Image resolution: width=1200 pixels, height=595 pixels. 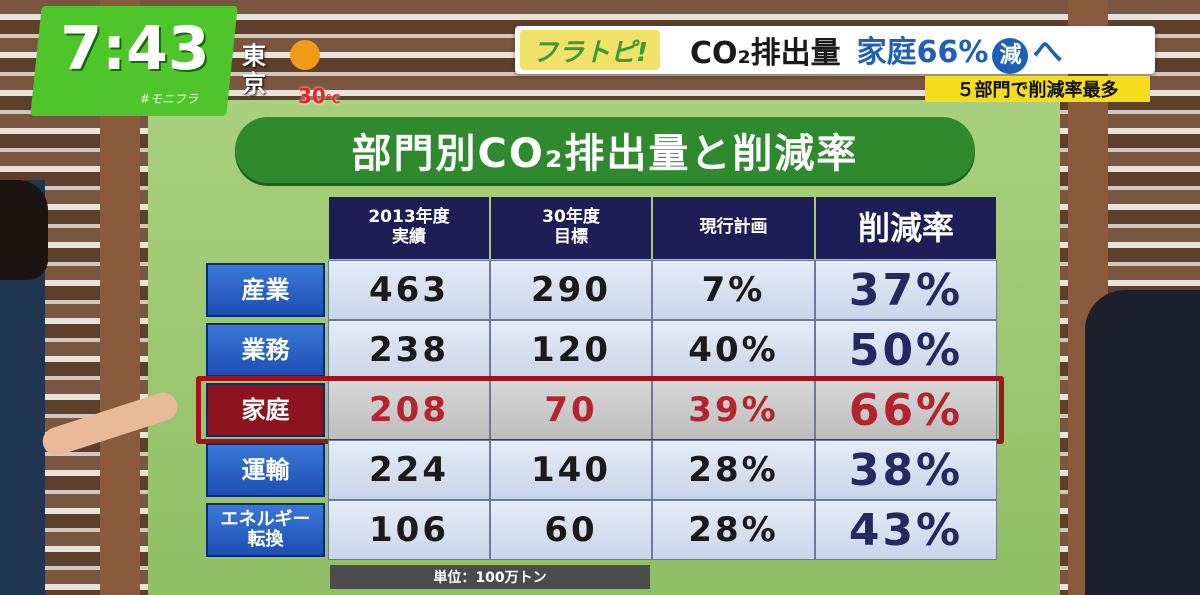 I want to click on table-cell: 106, so click(x=409, y=530).